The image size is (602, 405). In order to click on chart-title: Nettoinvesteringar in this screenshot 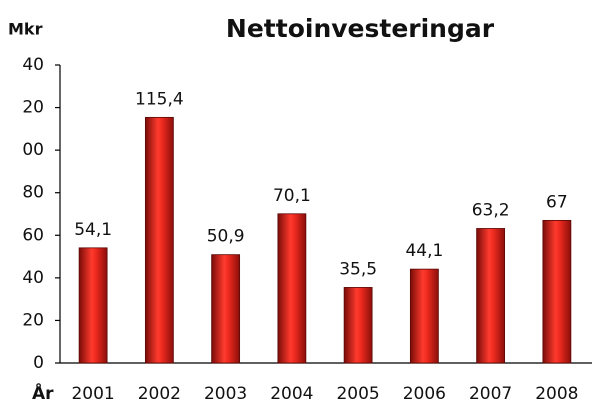, I will do `click(360, 28)`.